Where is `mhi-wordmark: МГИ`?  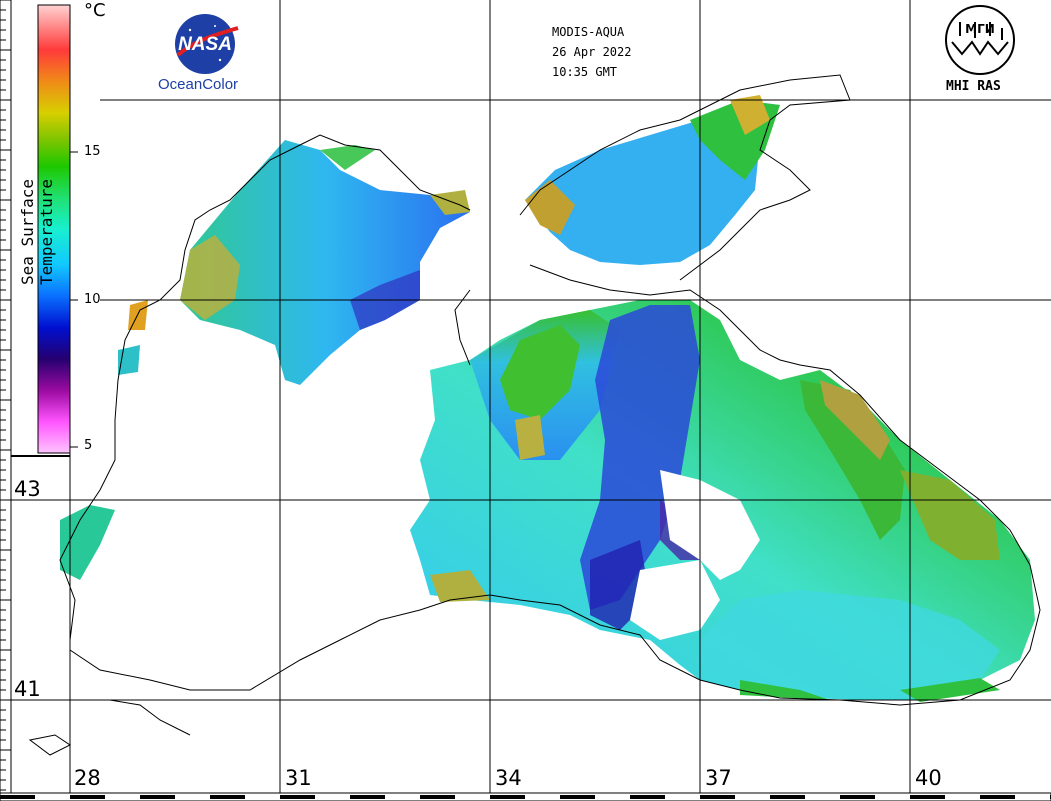 mhi-wordmark: МГИ is located at coordinates (980, 29).